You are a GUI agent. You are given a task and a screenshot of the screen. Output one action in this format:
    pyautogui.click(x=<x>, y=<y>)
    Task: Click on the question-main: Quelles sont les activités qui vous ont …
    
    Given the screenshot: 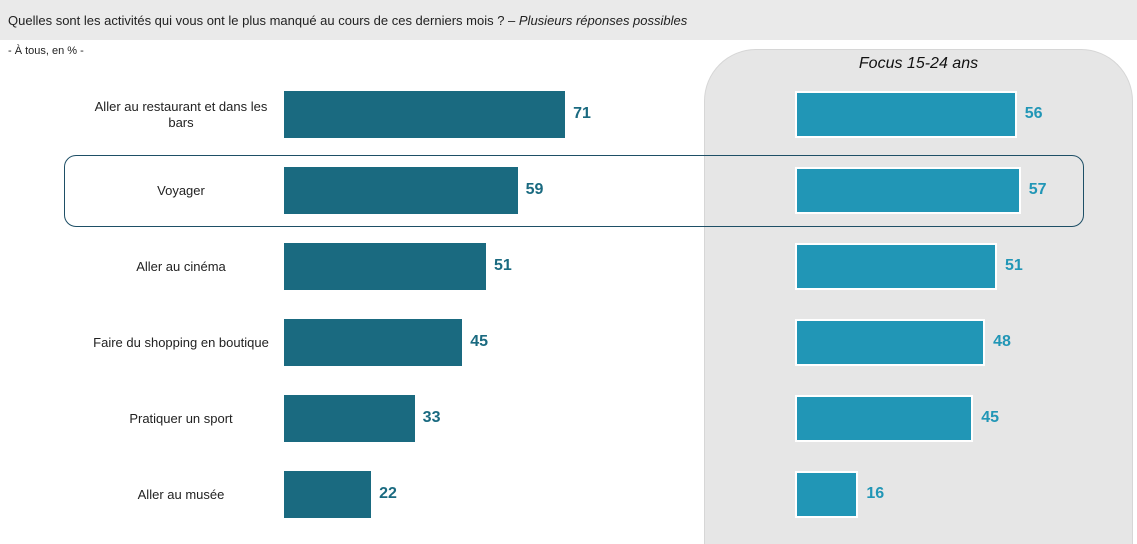 What is the action you would take?
    pyautogui.click(x=263, y=20)
    